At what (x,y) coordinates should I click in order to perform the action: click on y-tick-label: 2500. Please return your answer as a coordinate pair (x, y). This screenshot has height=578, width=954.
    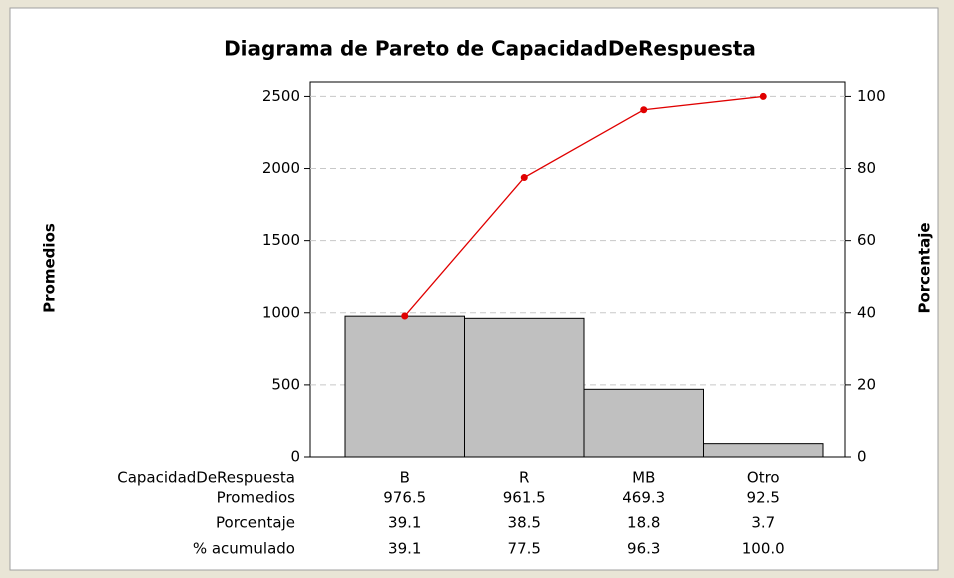
    Looking at the image, I should click on (281, 96).